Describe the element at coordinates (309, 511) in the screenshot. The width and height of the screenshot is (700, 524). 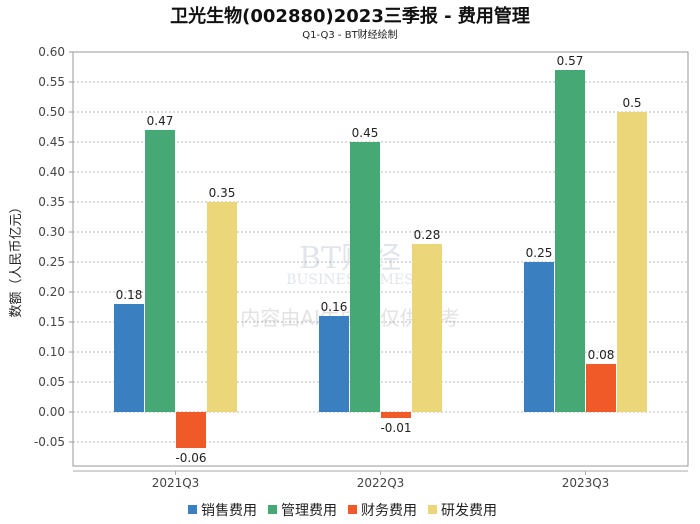
I see `legend-label: 管理费用` at that location.